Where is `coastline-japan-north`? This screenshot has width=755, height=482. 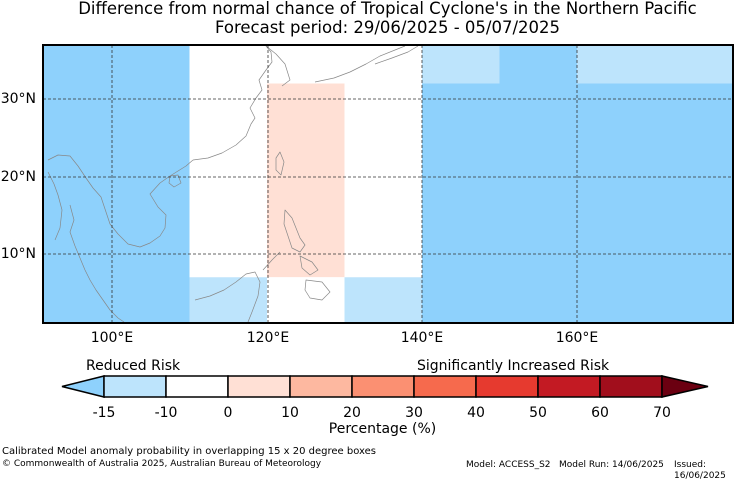 coastline-japan-north is located at coordinates (396, 55).